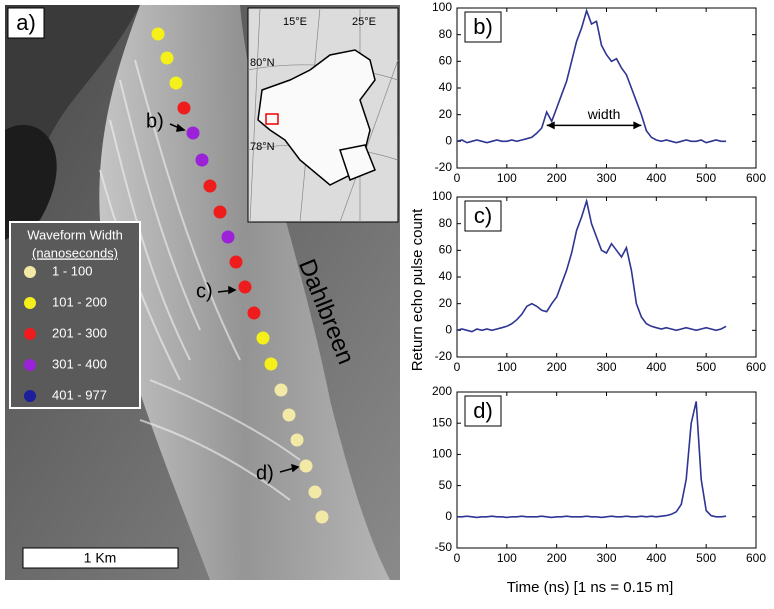  Describe the element at coordinates (446, 485) in the screenshot. I see `y-tick-label: 50` at that location.